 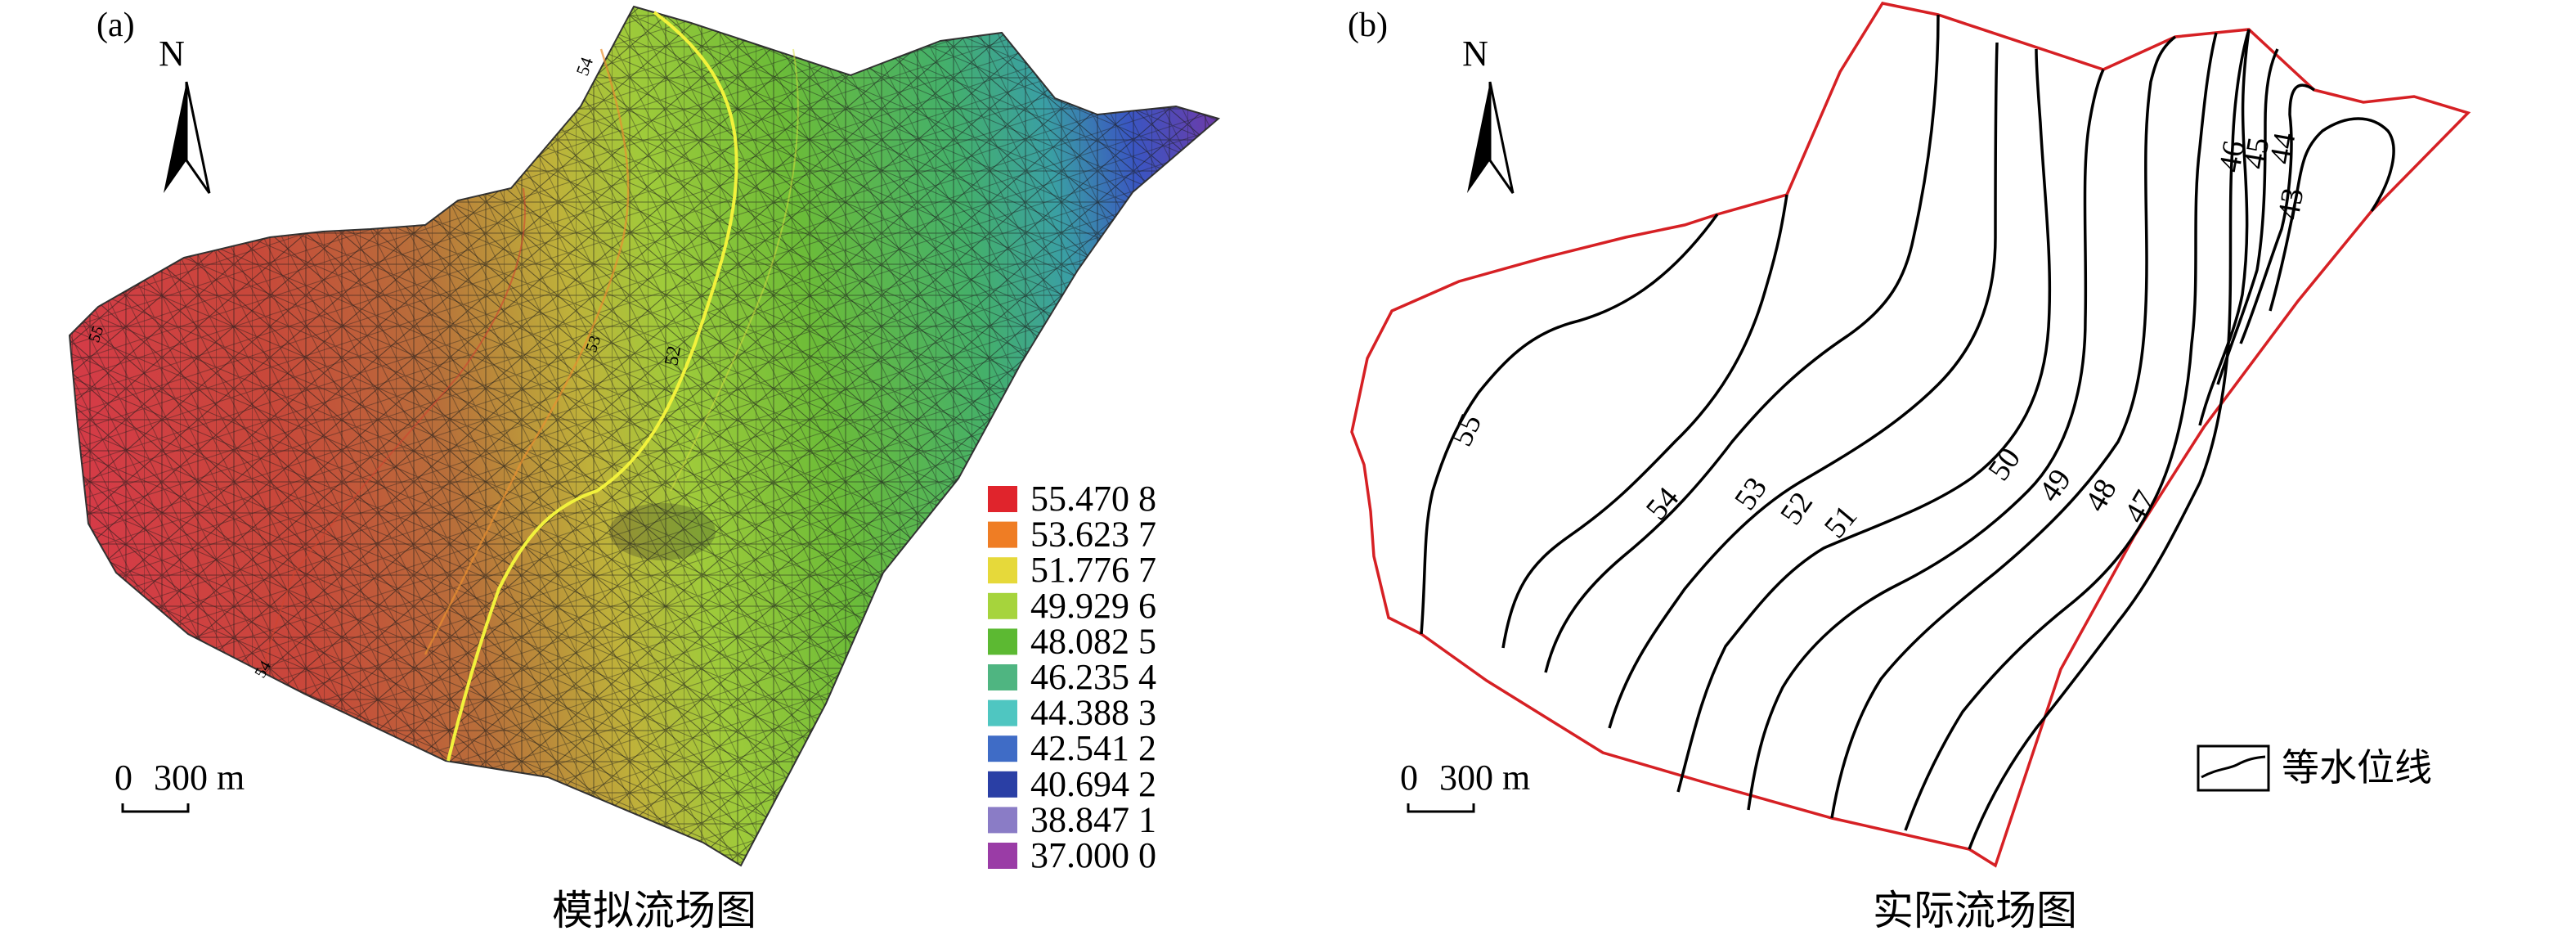 What do you see at coordinates (1093, 499) in the screenshot?
I see `legend-value: 55.470 8` at bounding box center [1093, 499].